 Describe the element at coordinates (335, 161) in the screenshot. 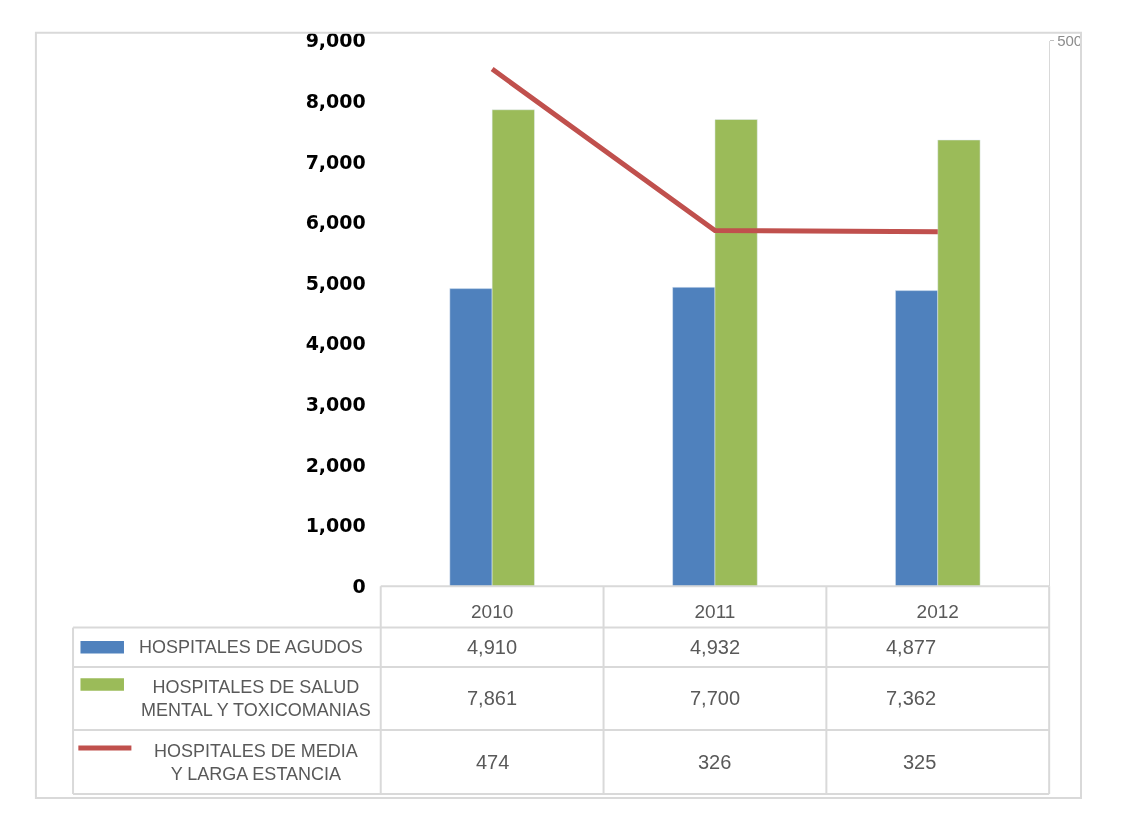

I see `y-tick-label: 7,000` at that location.